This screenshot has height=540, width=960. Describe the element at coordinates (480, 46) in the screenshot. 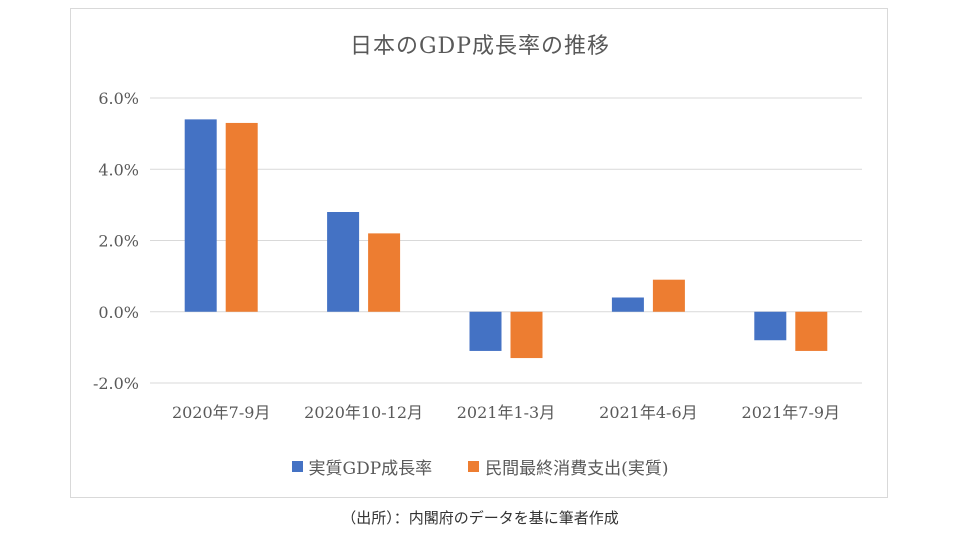

I see `chart-title: 日本のGDP成長率の推移` at that location.